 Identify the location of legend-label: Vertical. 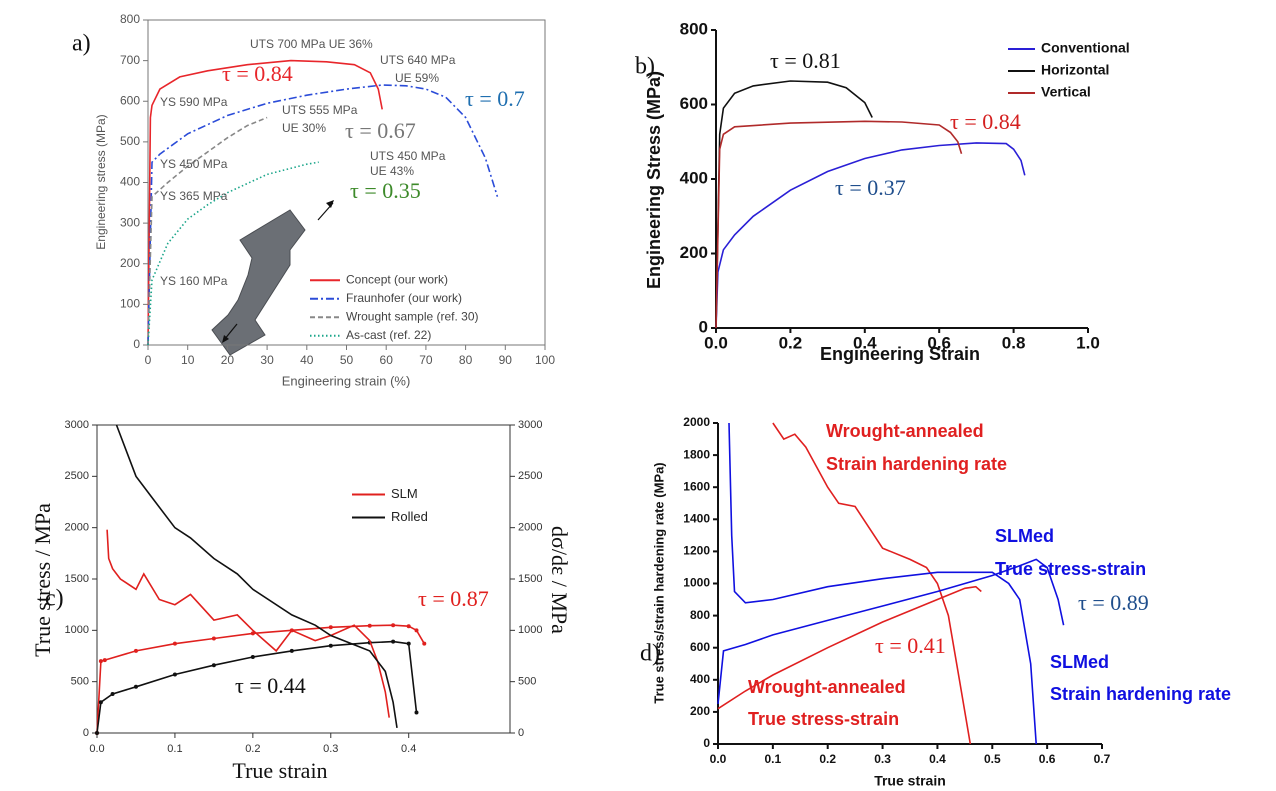
(1066, 92).